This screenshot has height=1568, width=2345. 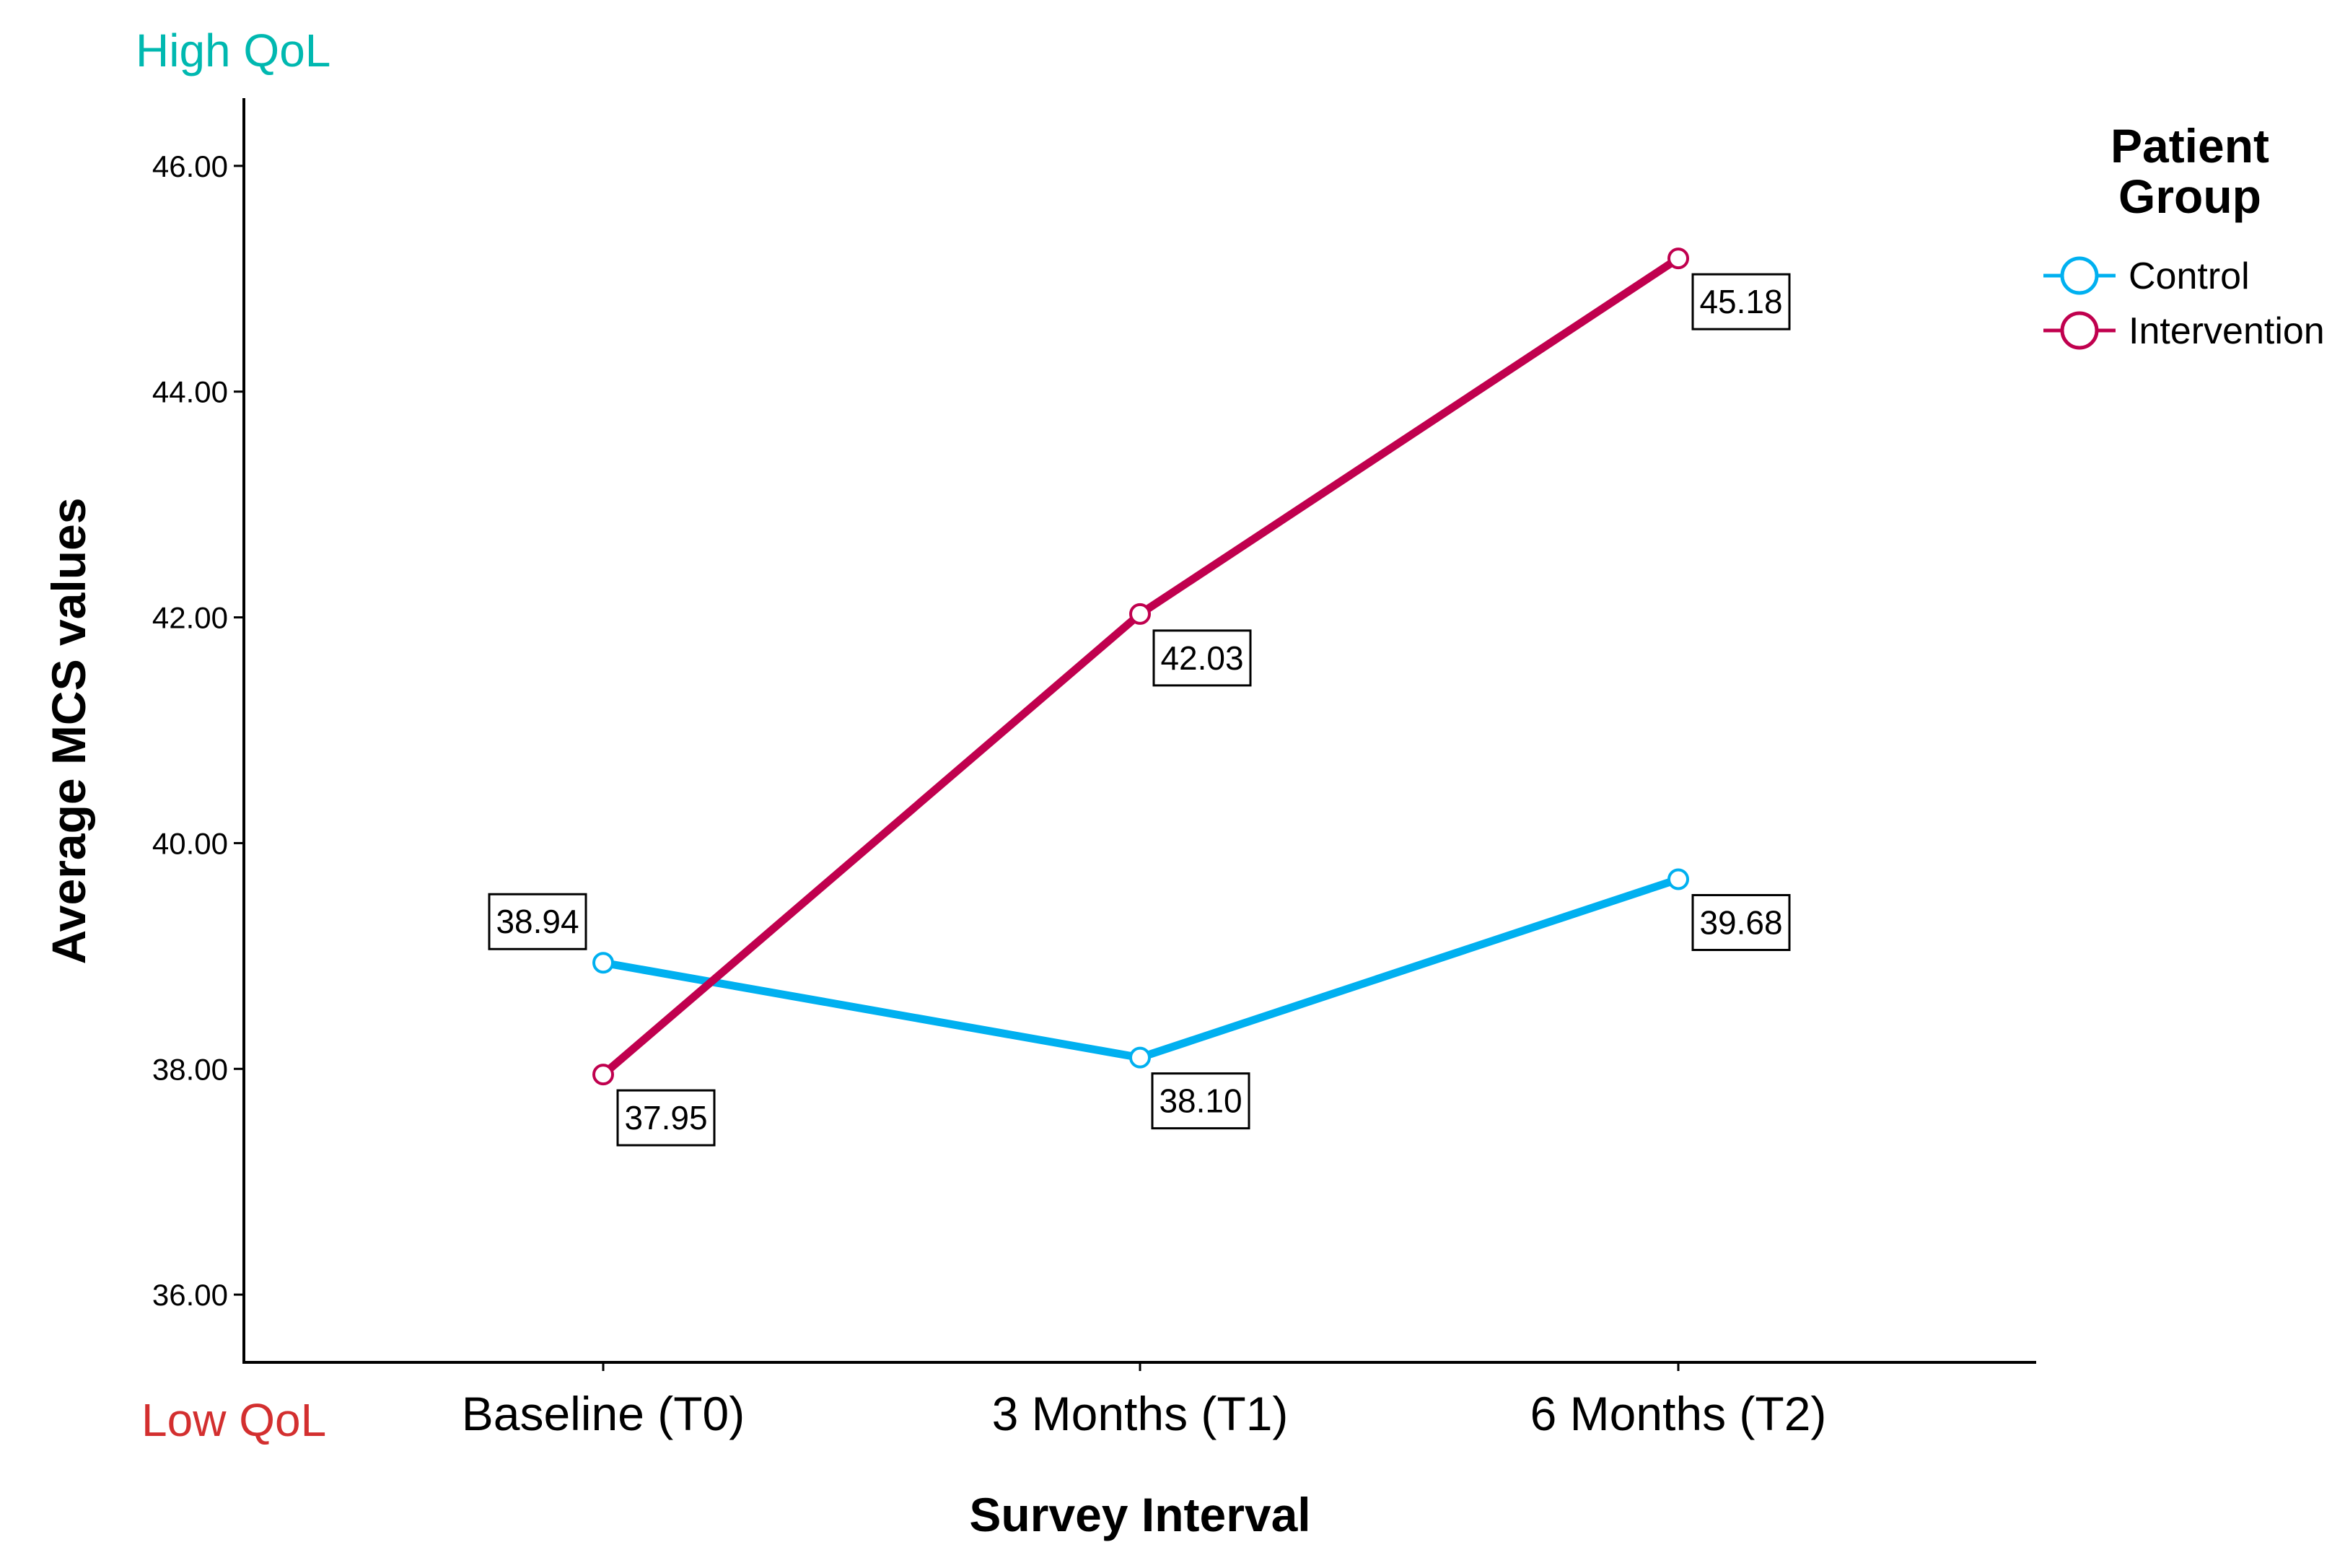 I want to click on x-tick-label: 6 Months (T2), so click(x=1678, y=1413).